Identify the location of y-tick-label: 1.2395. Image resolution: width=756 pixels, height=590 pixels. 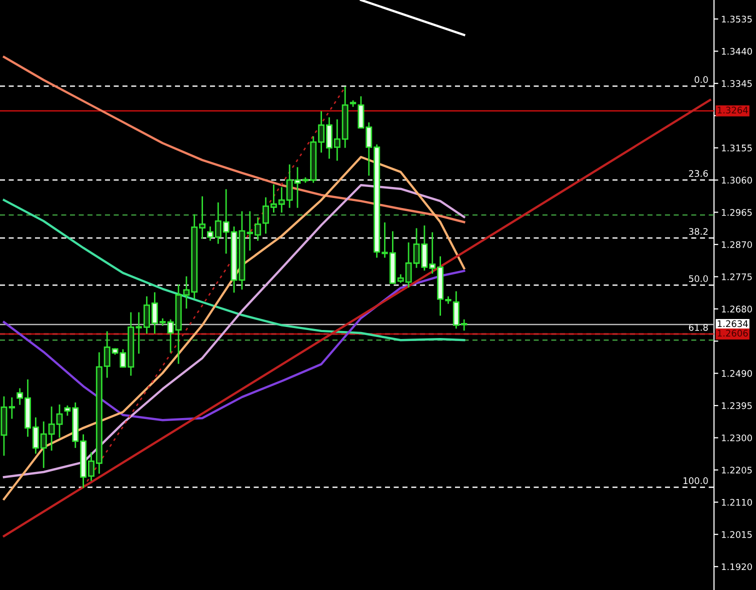
(737, 406).